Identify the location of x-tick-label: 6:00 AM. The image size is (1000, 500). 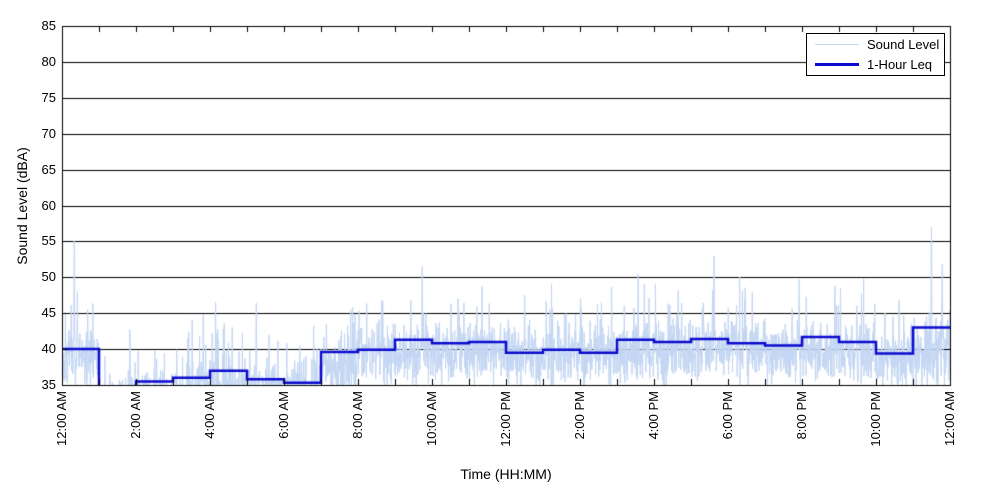
(283, 415).